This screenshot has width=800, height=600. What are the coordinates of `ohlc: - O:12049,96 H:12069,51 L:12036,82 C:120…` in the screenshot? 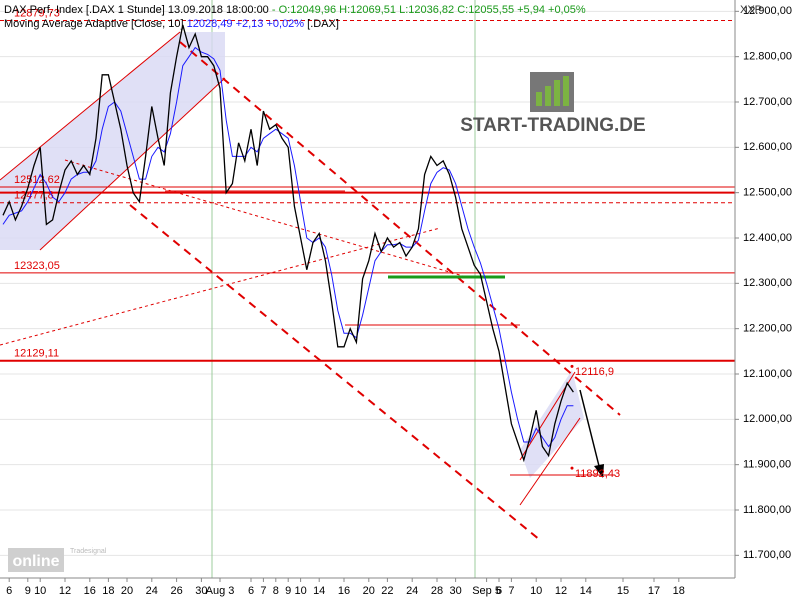 It's located at (429, 10).